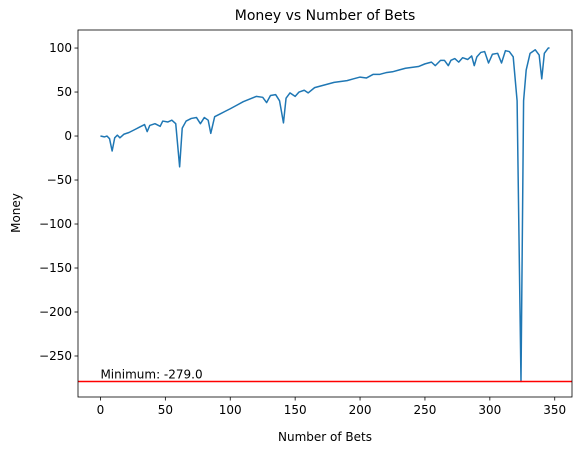 The width and height of the screenshot is (583, 453). I want to click on x-tick-label: 100, so click(230, 410).